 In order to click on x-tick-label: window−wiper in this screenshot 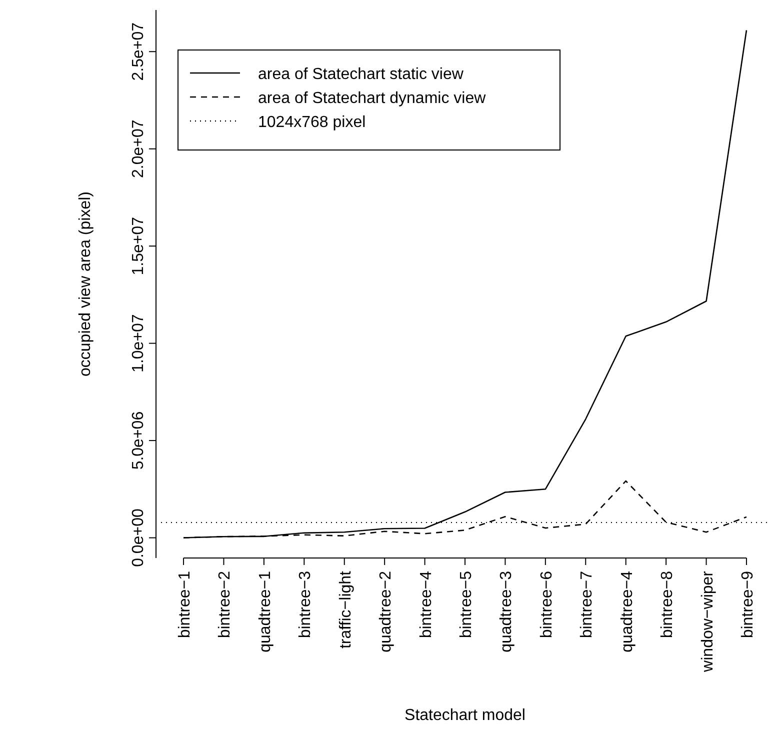, I will do `click(707, 621)`.